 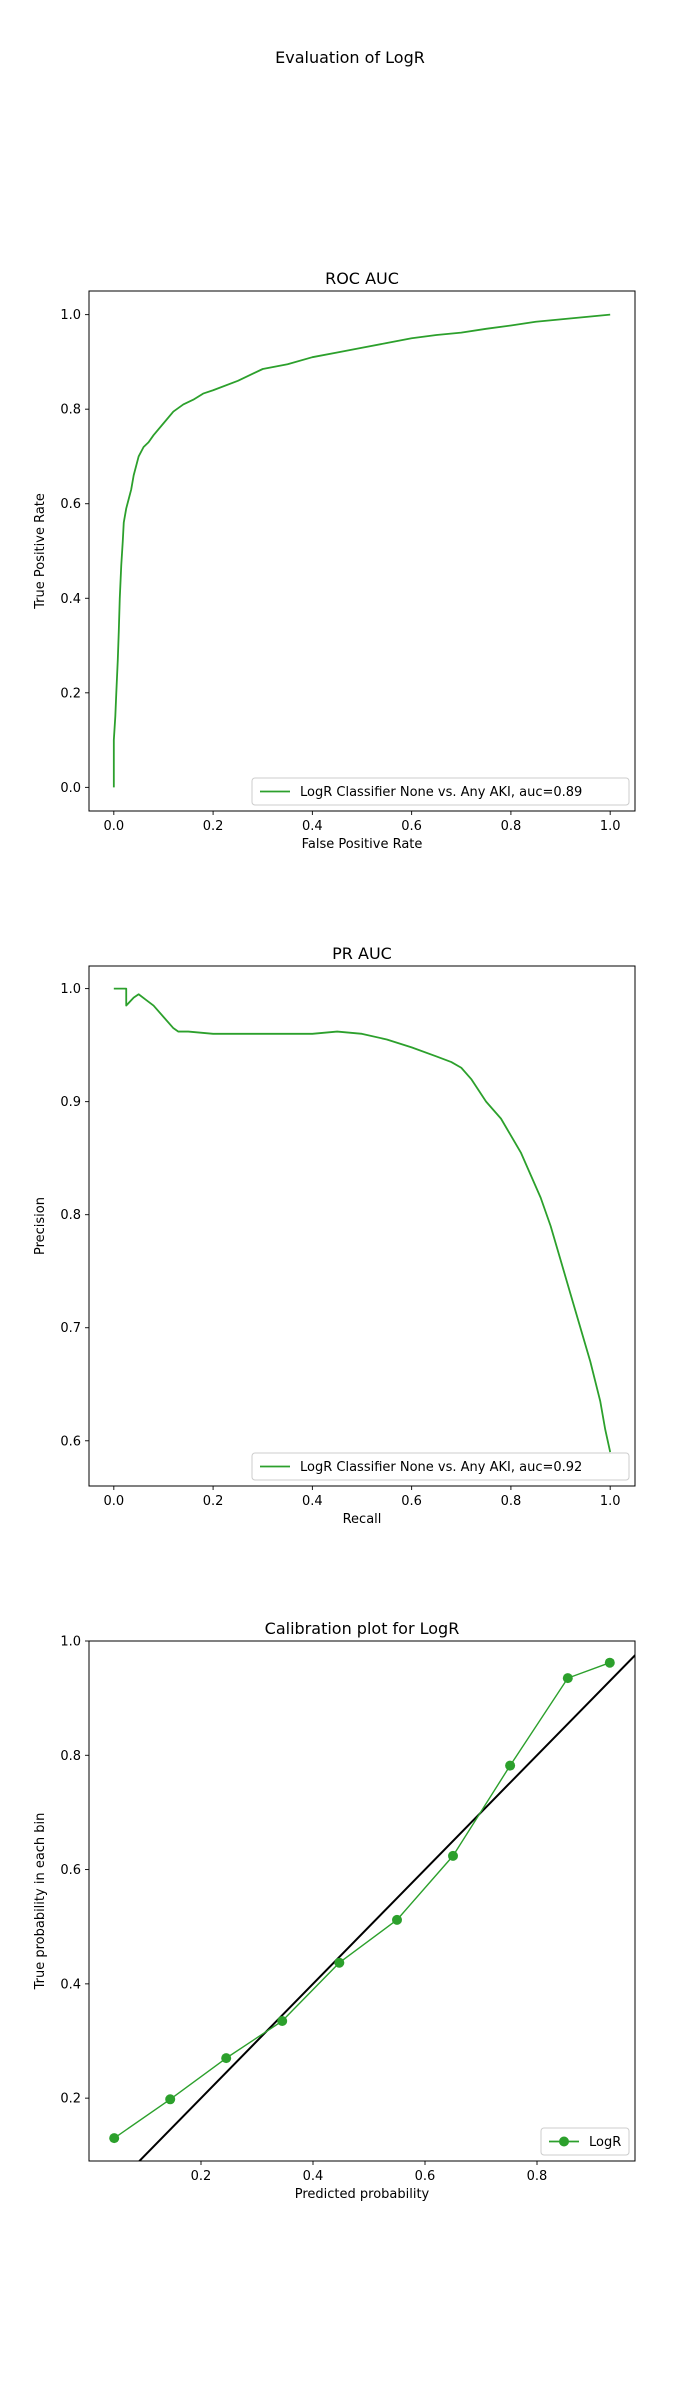 I want to click on roc-xtick-label: 1.0, so click(x=610, y=826).